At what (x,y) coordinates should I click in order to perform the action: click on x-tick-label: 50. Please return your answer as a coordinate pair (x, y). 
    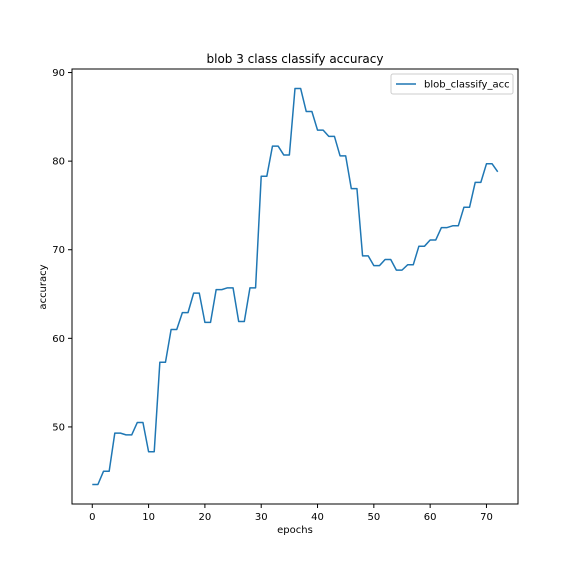
    Looking at the image, I should click on (373, 517).